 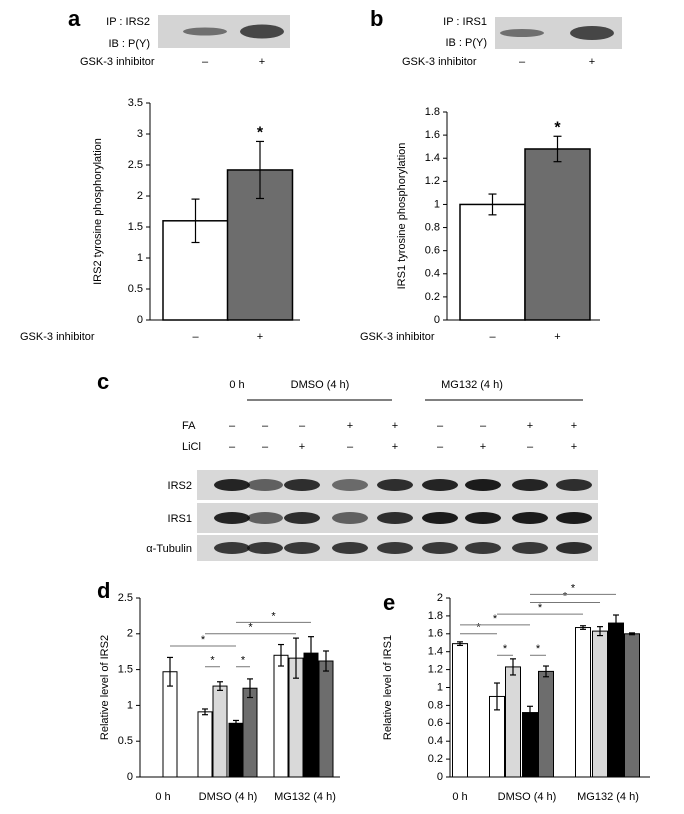 What do you see at coordinates (402, 216) in the screenshot?
I see `y-axis-label: IRS1 tyrosine phosphorylation` at bounding box center [402, 216].